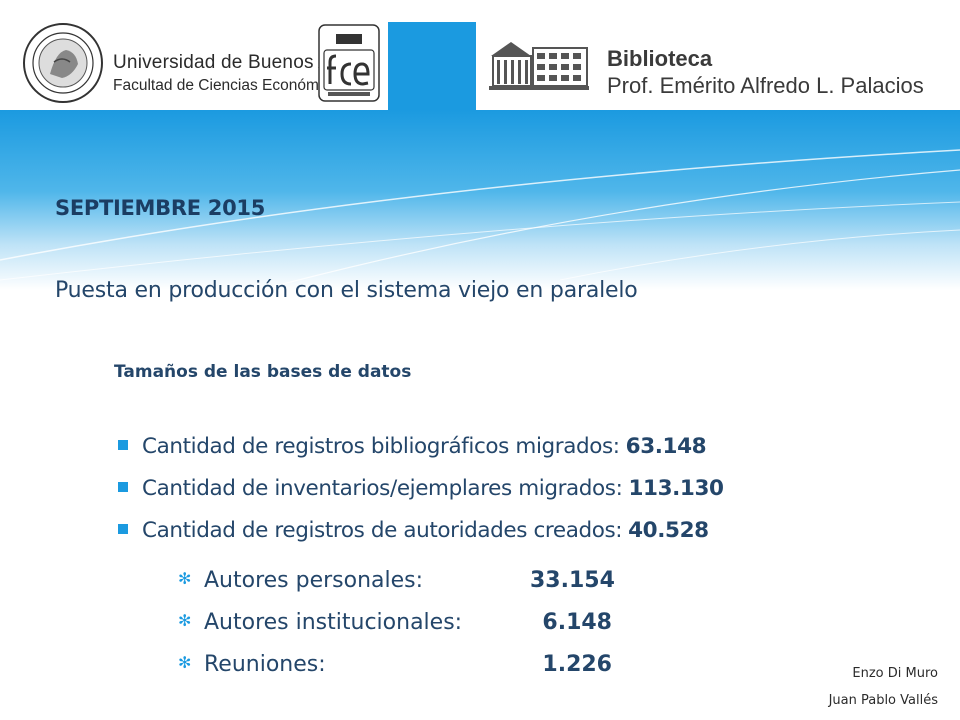 The width and height of the screenshot is (960, 720). Describe the element at coordinates (539, 66) in the screenshot. I see `library-building-icon` at that location.